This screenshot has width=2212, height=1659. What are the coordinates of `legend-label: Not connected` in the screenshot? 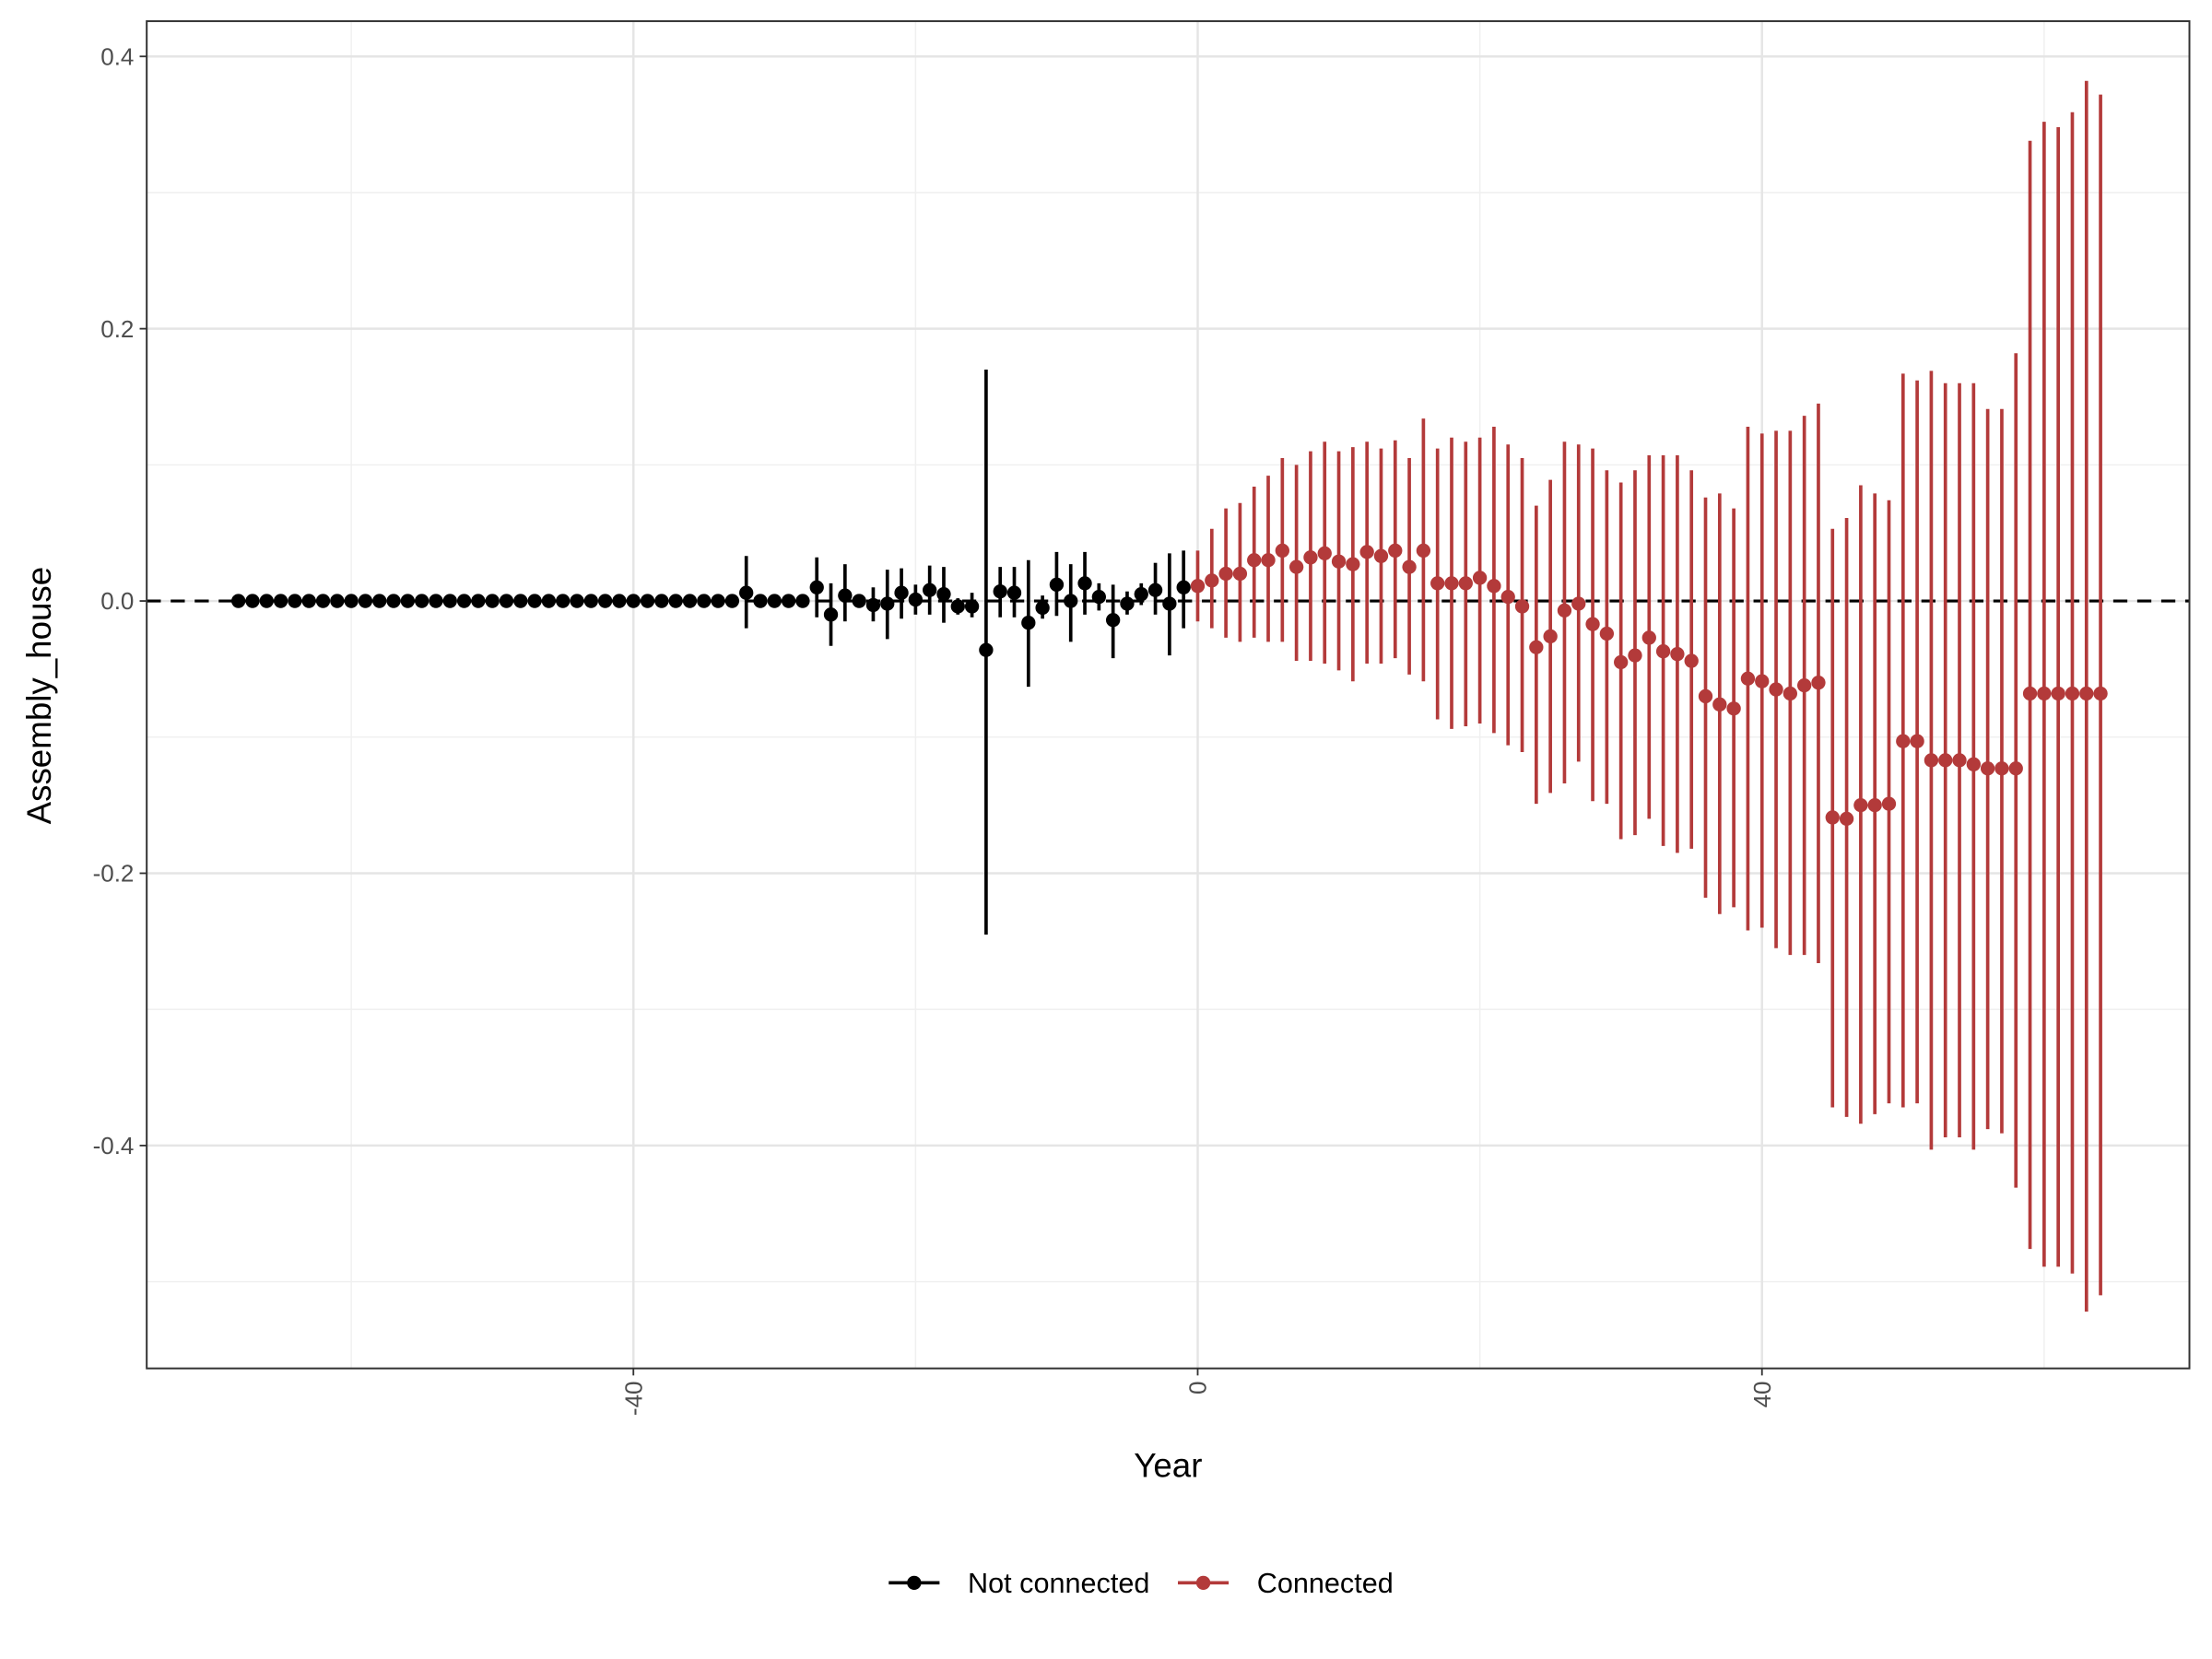 It's located at (1058, 1583).